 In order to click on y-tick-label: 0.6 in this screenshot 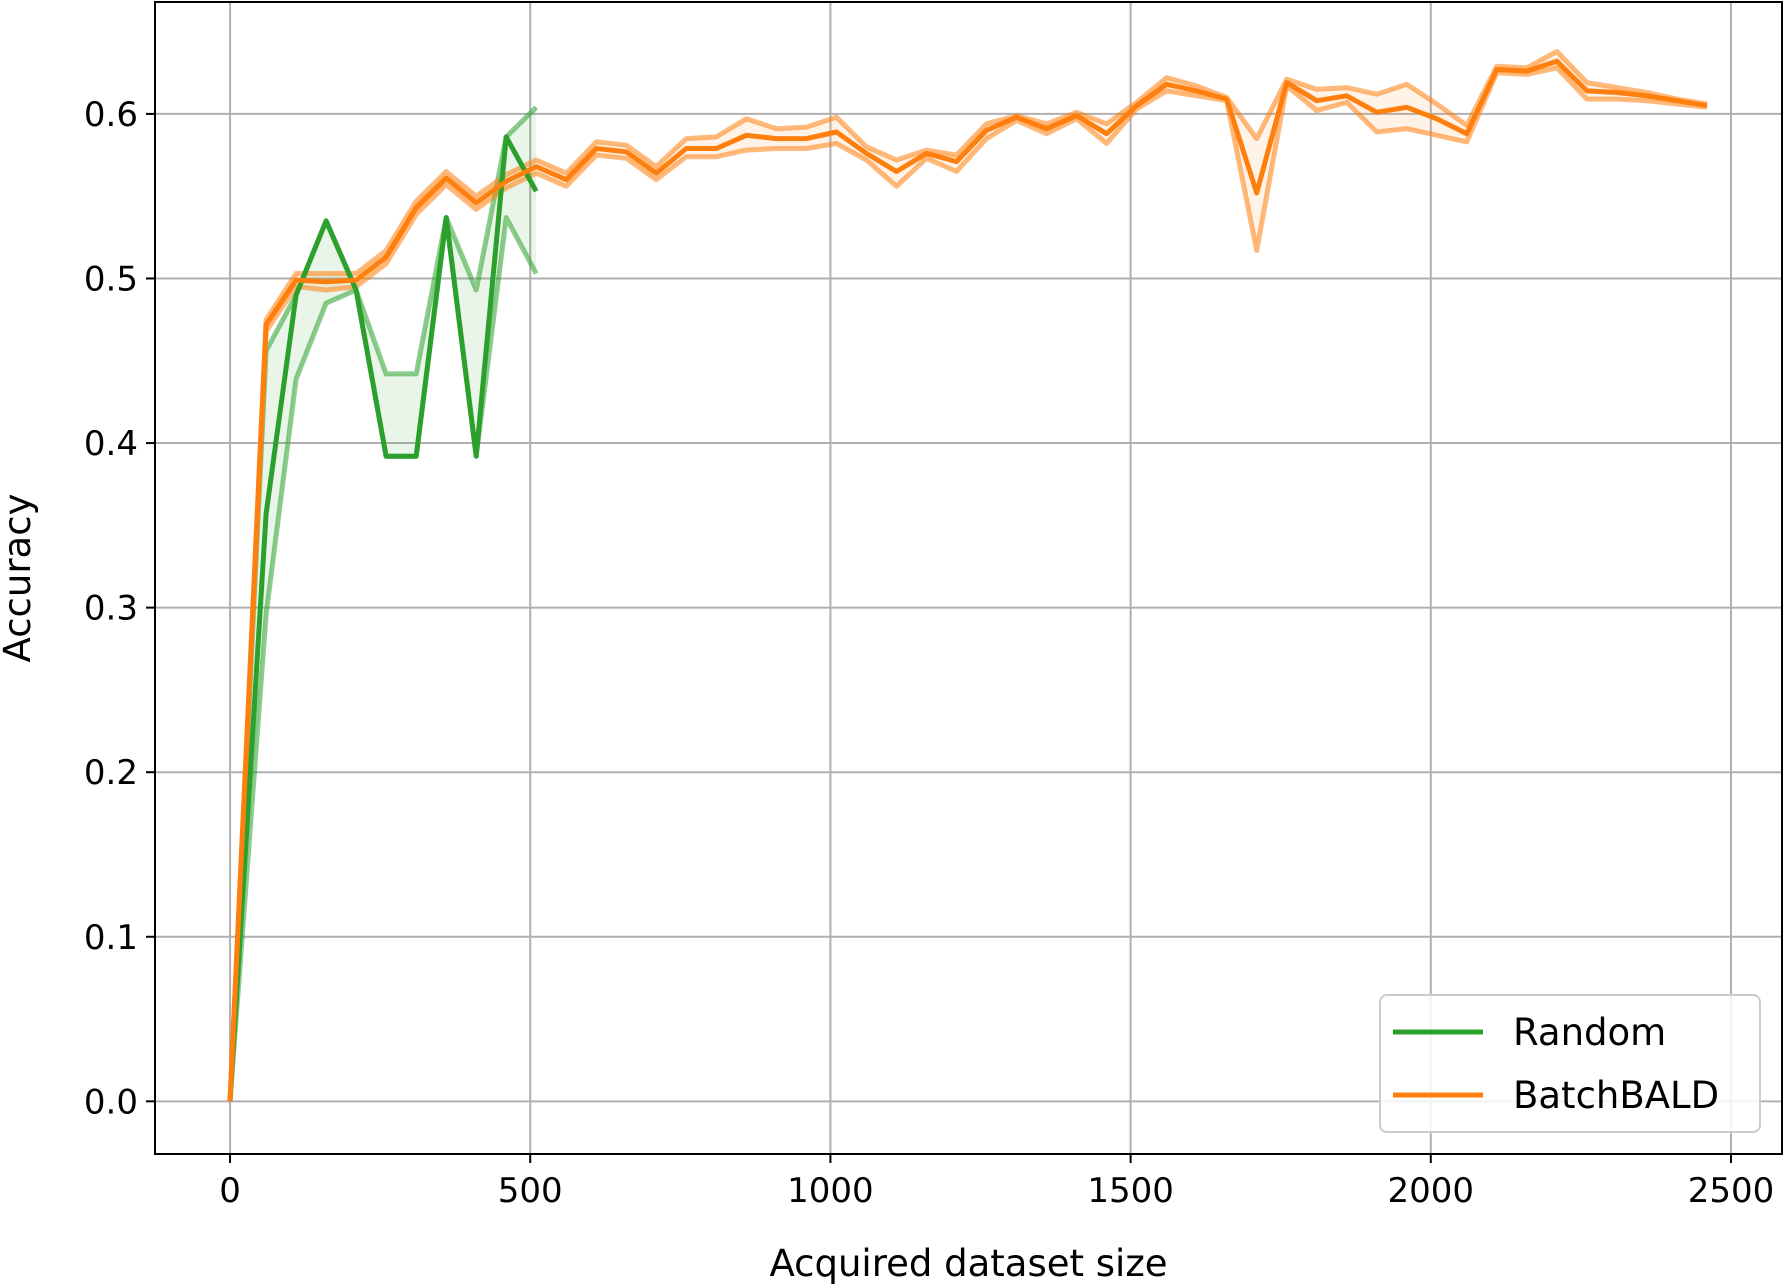, I will do `click(111, 115)`.